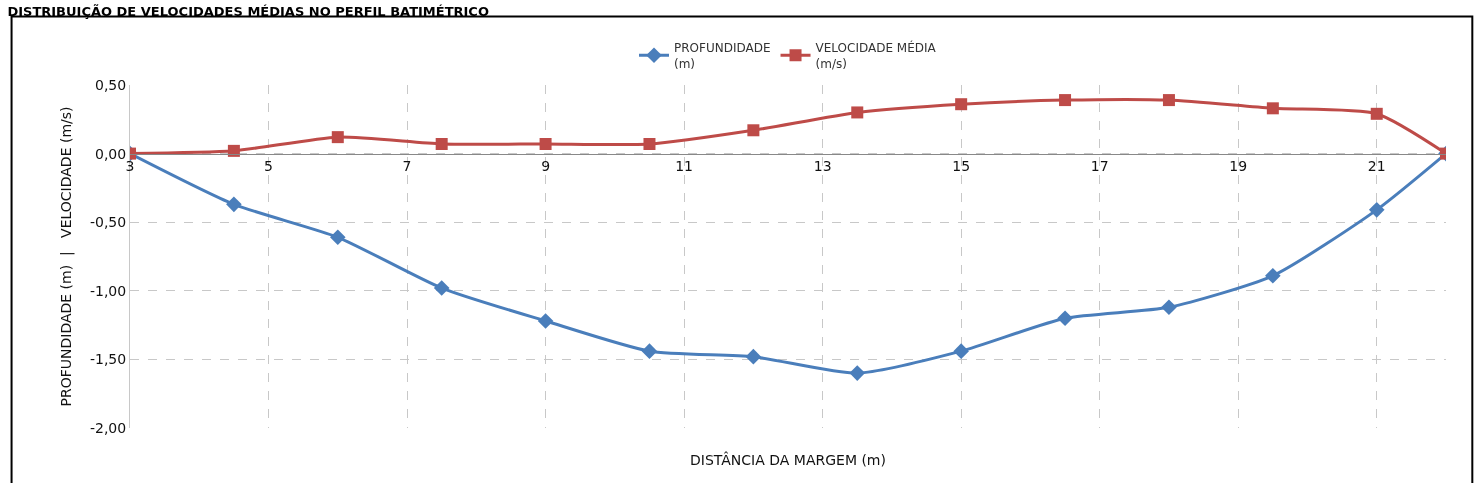 The image size is (1481, 483). Describe the element at coordinates (961, 166) in the screenshot. I see `x-tick-label: 15` at that location.